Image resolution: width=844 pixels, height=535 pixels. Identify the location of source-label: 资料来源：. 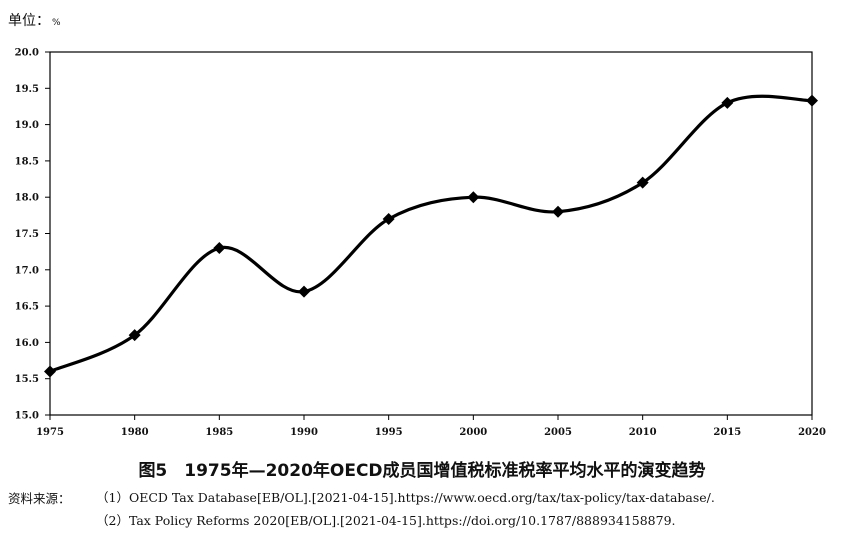
(39, 498).